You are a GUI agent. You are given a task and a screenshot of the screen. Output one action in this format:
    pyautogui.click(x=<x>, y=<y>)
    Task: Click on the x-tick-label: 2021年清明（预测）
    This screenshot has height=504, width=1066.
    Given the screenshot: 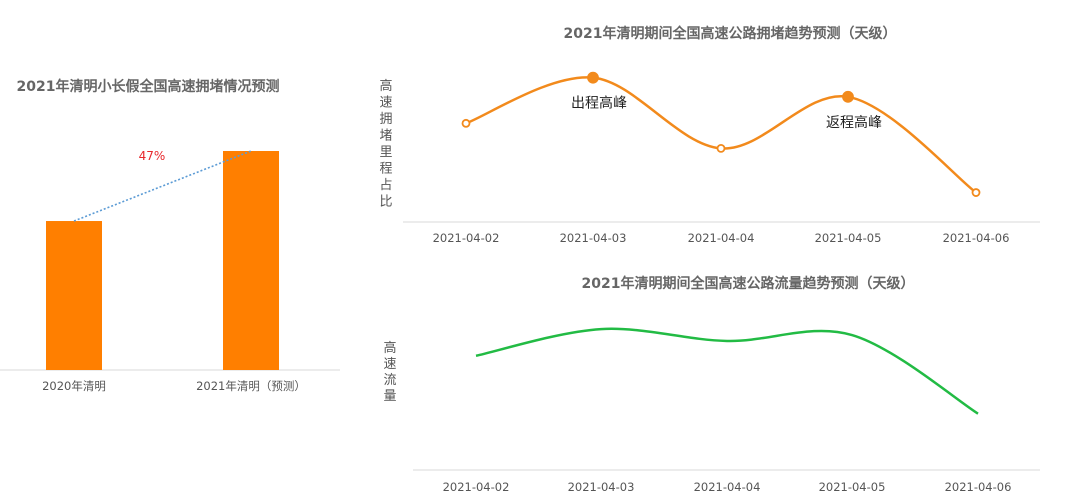 What is the action you would take?
    pyautogui.click(x=251, y=386)
    